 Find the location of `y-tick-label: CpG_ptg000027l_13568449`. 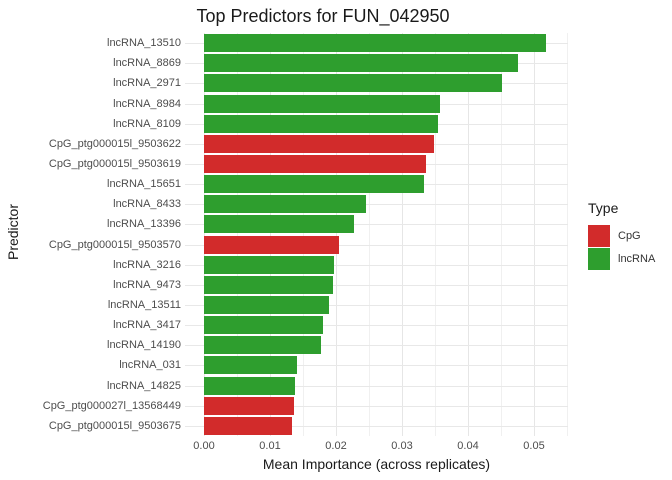

y-tick-label: CpG_ptg000027l_13568449 is located at coordinates (111, 406).